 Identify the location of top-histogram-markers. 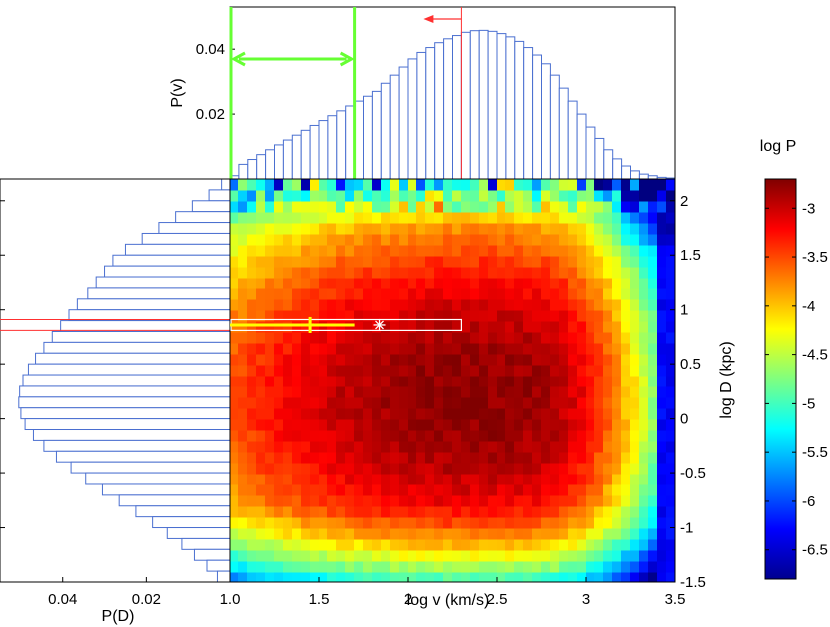
(345, 93).